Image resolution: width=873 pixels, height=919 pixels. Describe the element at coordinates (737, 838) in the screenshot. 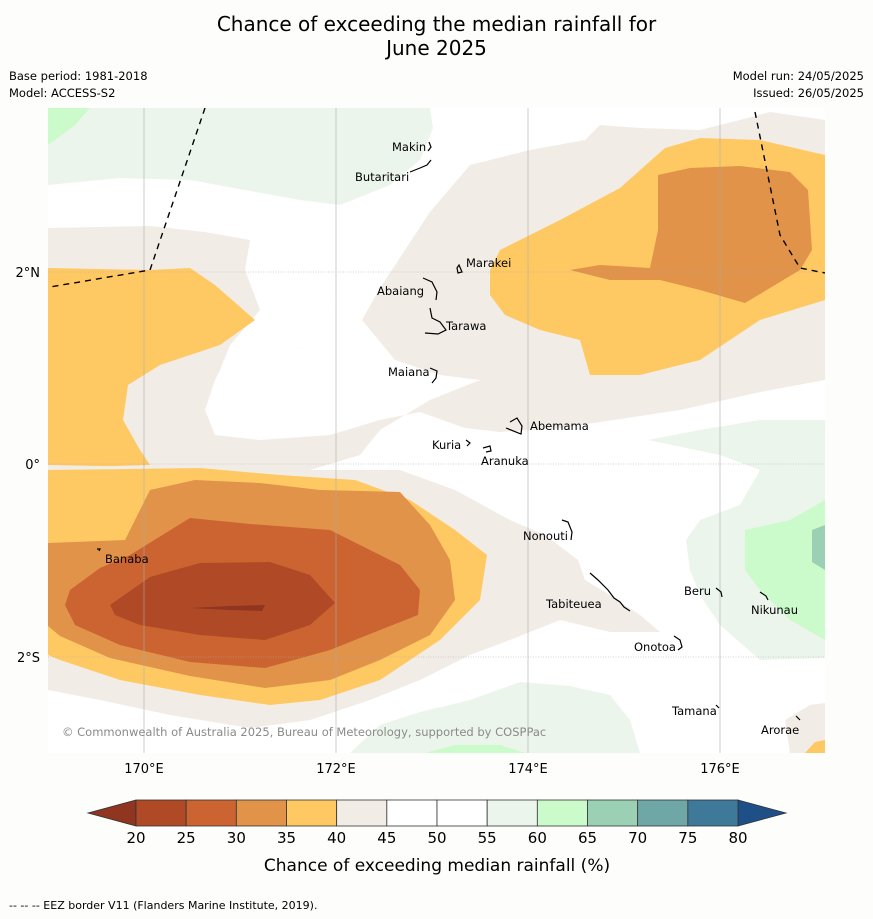

I see `colorbar-tick-label: 80` at that location.